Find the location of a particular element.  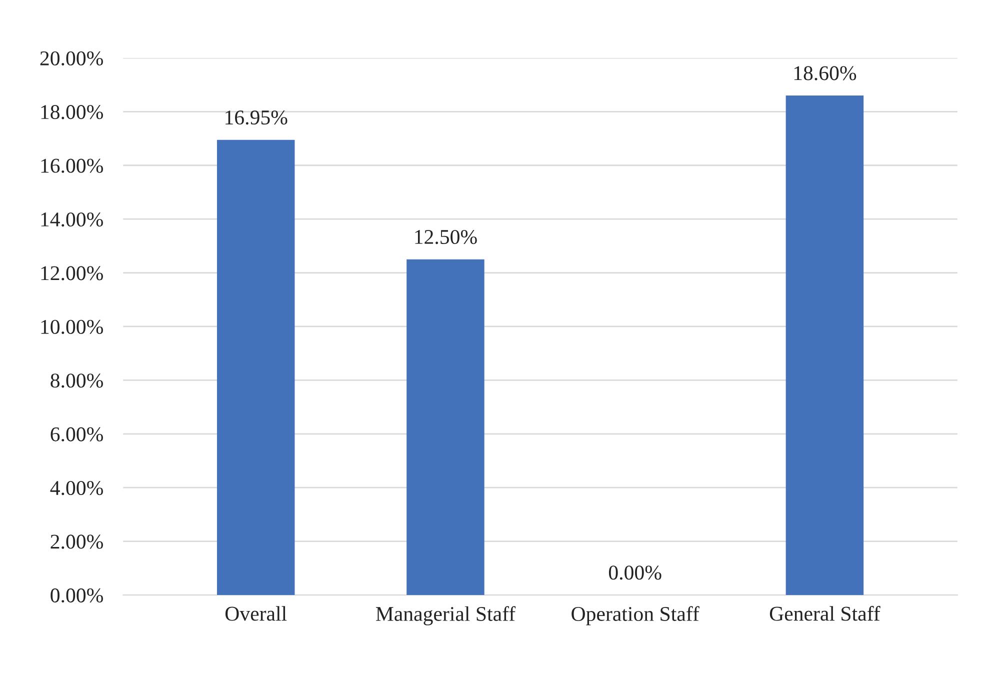

y-tick-label: 2.00% is located at coordinates (76, 541).